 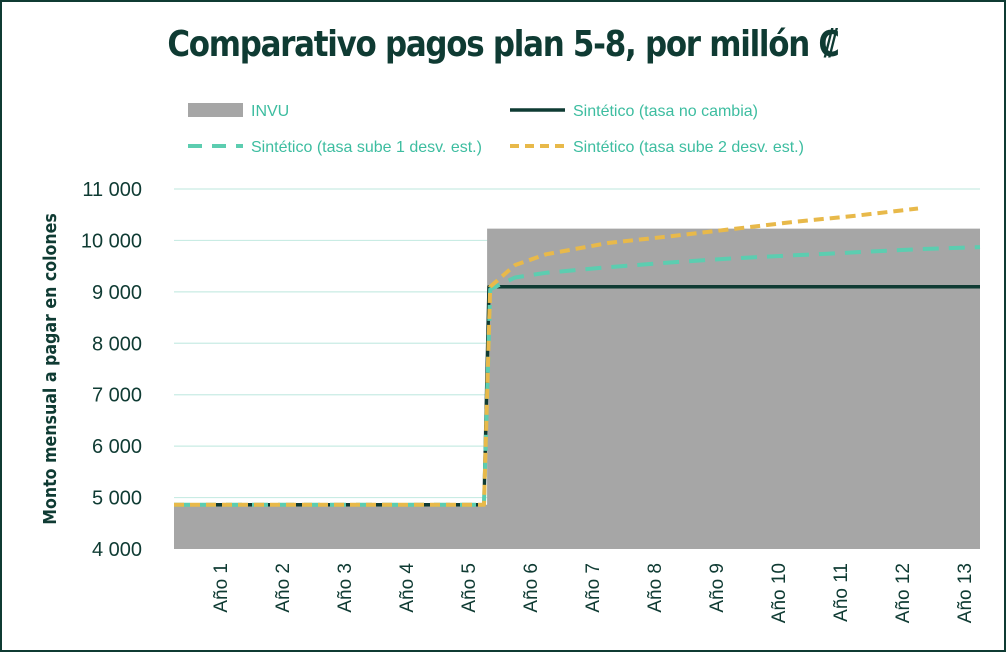 I want to click on chart-title: Comparativo pagos plan 5-8, por millón ₡, so click(x=503, y=44).